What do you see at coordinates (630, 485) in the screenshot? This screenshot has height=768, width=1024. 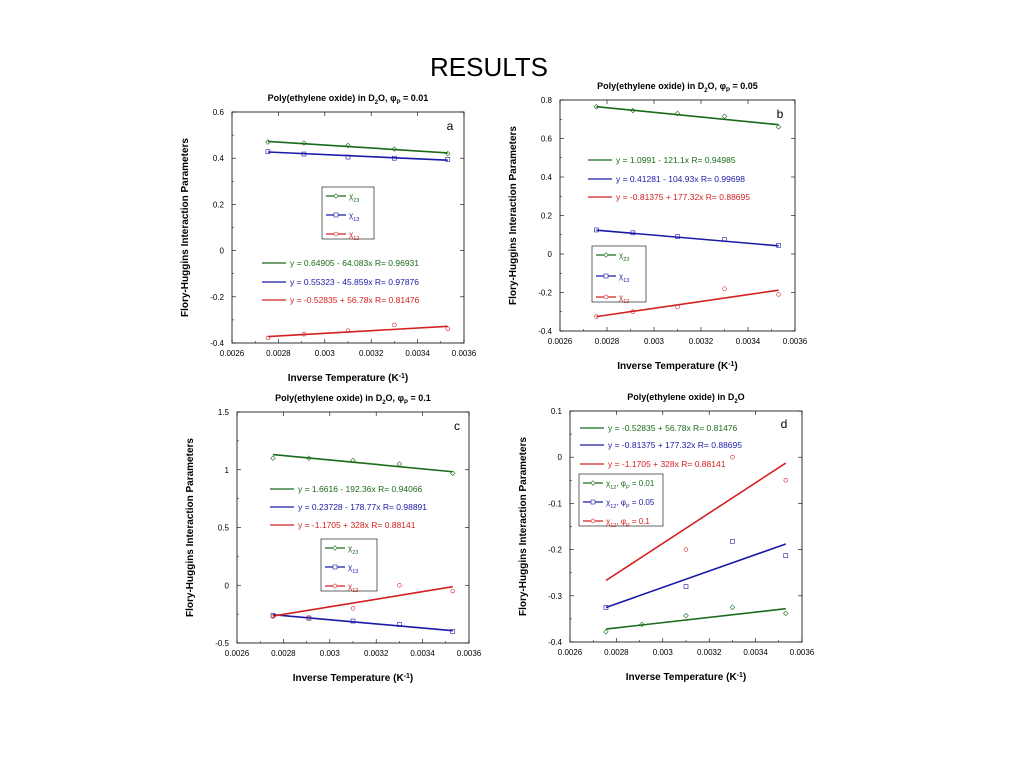 I see `legend-entry: χ12, φP = 0.01` at bounding box center [630, 485].